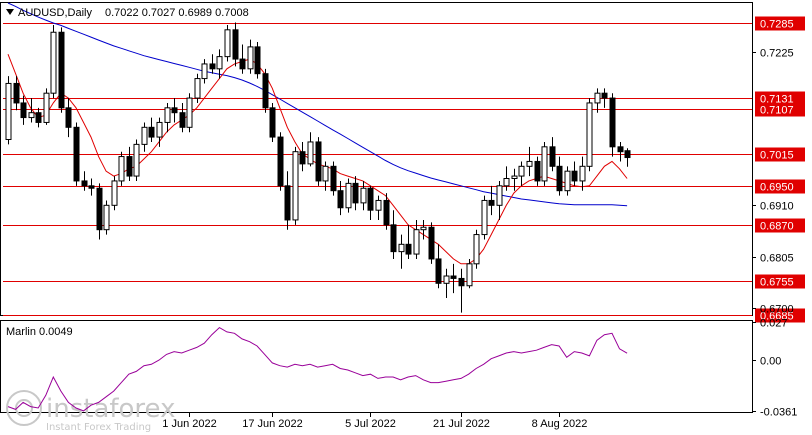  I want to click on oscillator-title: Marlin 0.0049, so click(39, 332).